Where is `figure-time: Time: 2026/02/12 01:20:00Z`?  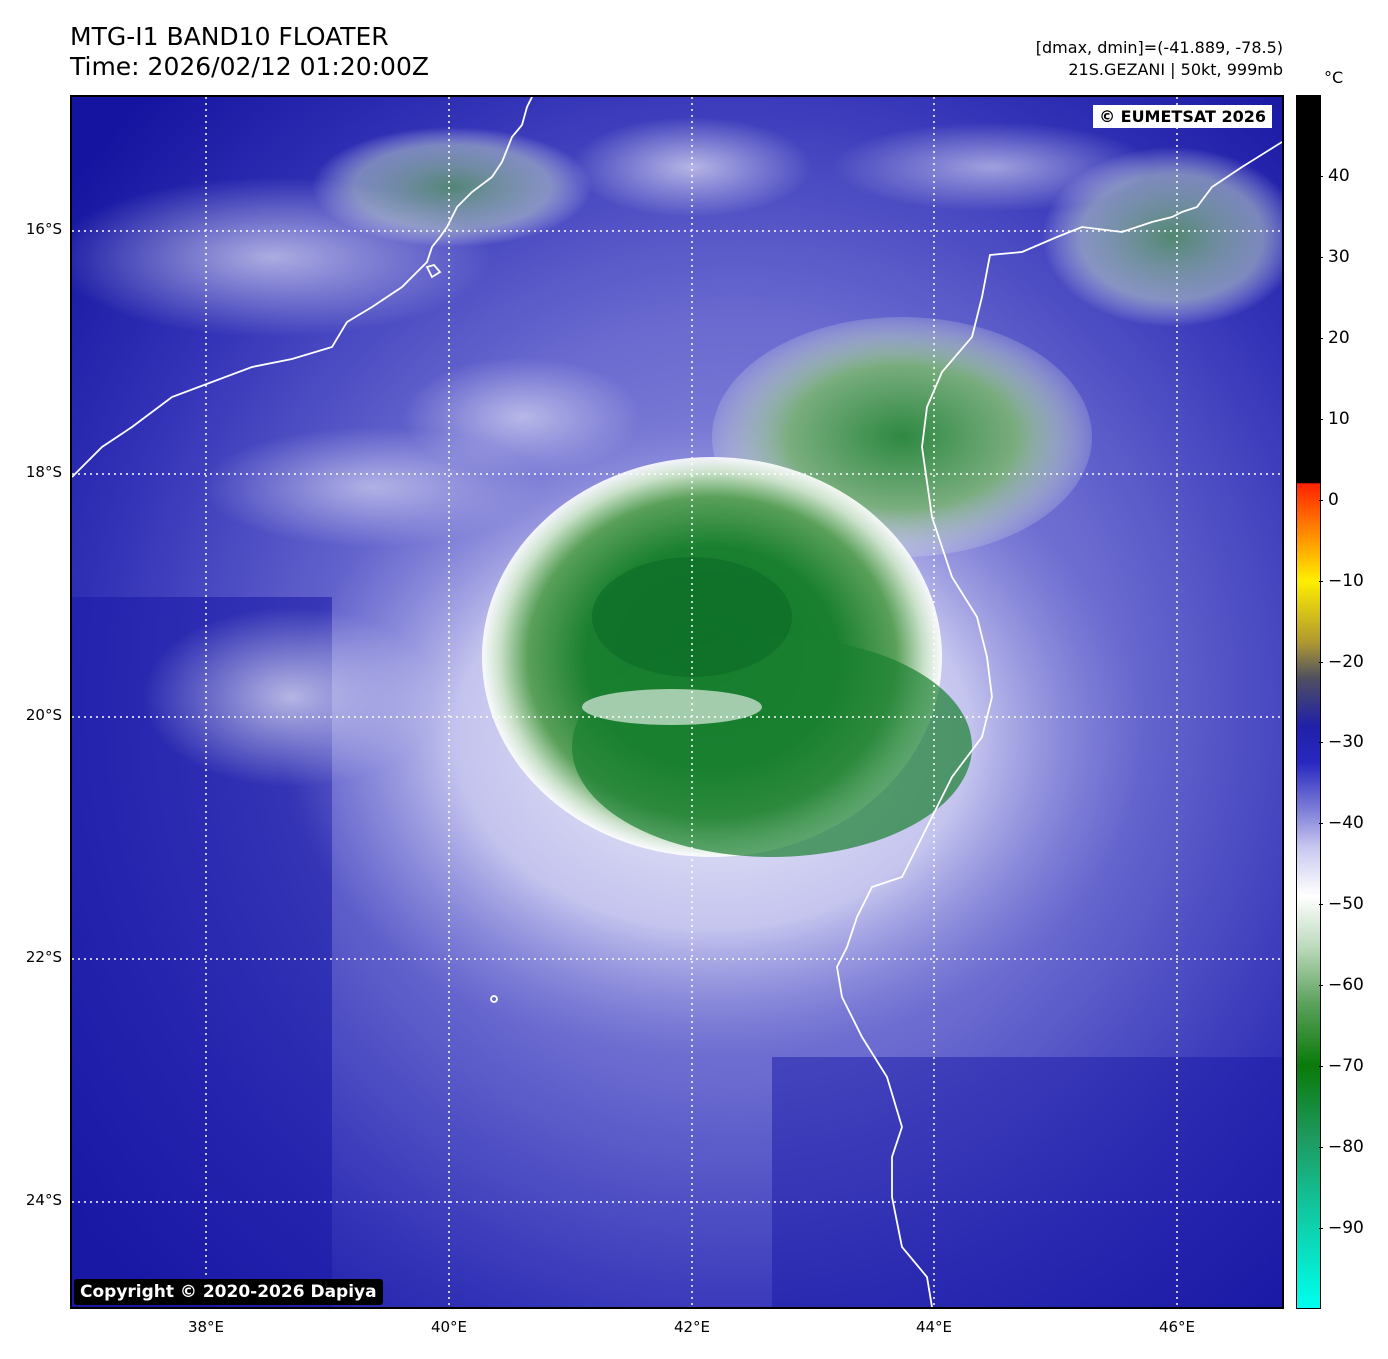
figure-time: Time: 2026/02/12 01:20:00Z is located at coordinates (249, 66).